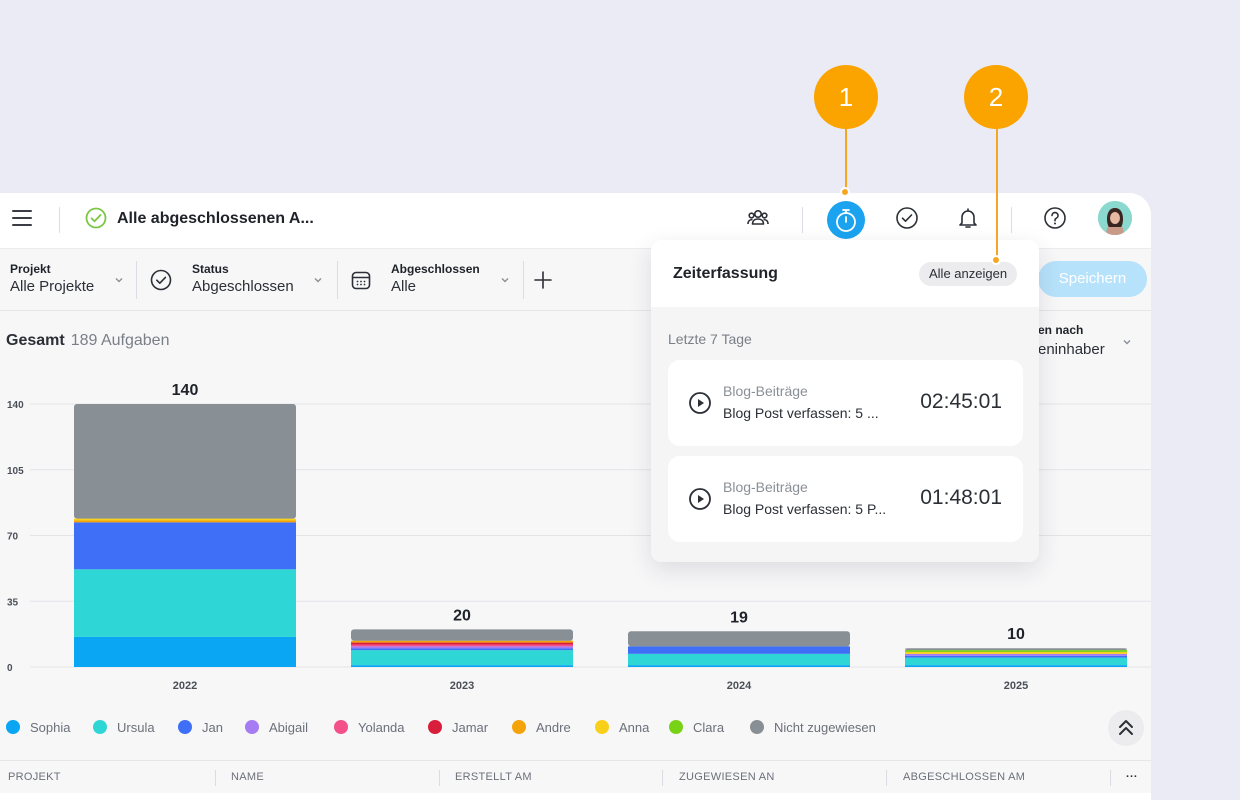  I want to click on save-button: Speichern, so click(1092, 279).